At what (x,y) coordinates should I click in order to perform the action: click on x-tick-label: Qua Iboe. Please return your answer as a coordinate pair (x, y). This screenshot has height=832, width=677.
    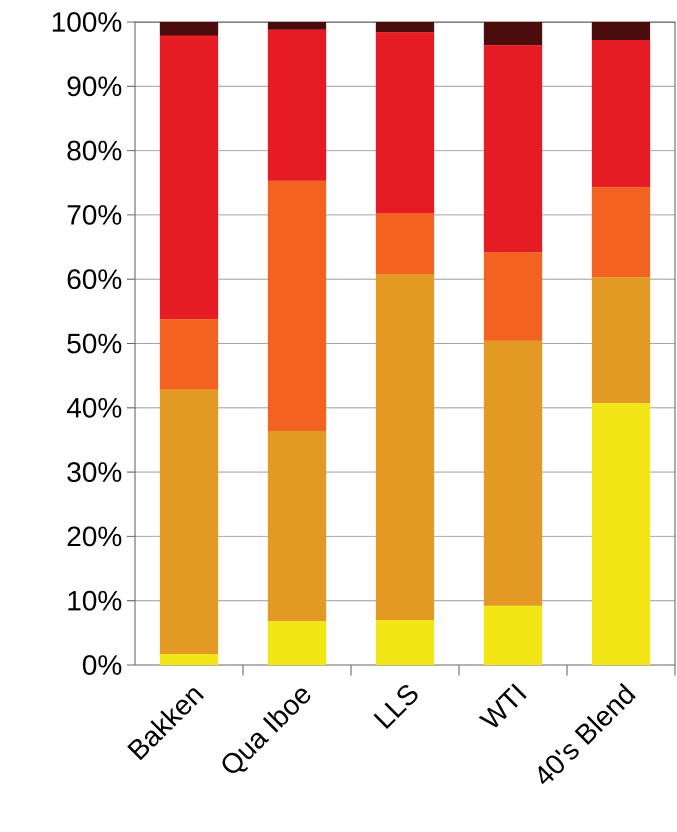
    Looking at the image, I should click on (266, 730).